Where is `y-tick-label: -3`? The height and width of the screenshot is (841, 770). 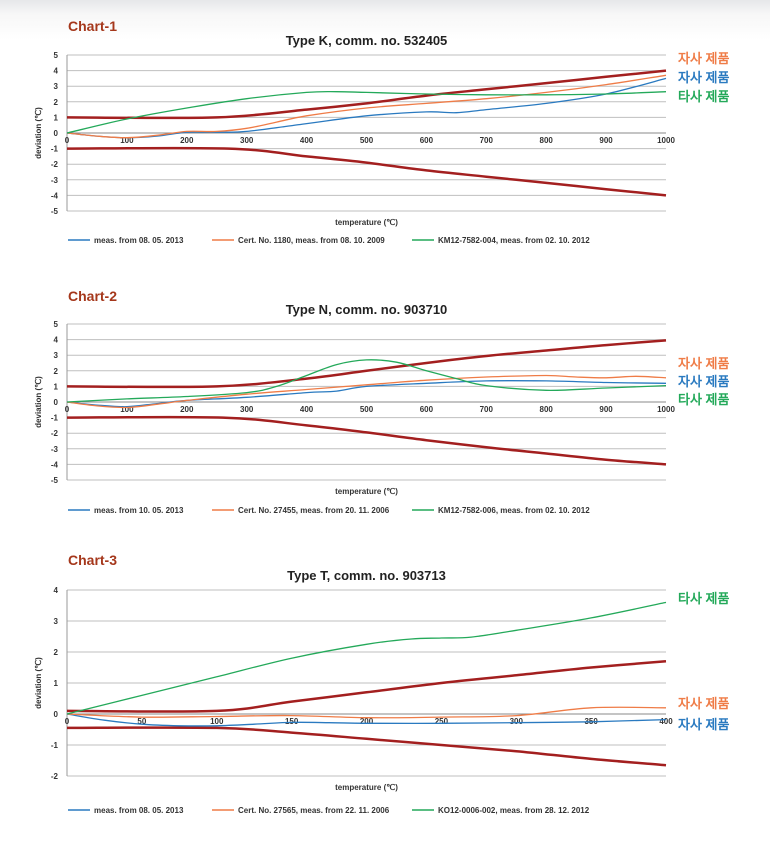 y-tick-label: -3 is located at coordinates (55, 180).